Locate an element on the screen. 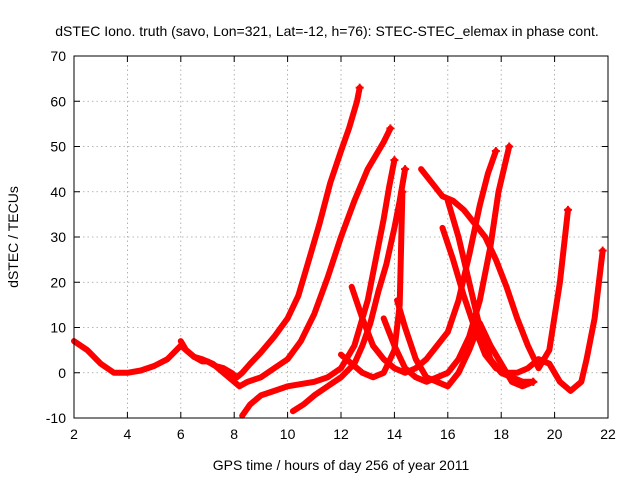 The height and width of the screenshot is (480, 640). x-tick-label: 8 is located at coordinates (234, 434).